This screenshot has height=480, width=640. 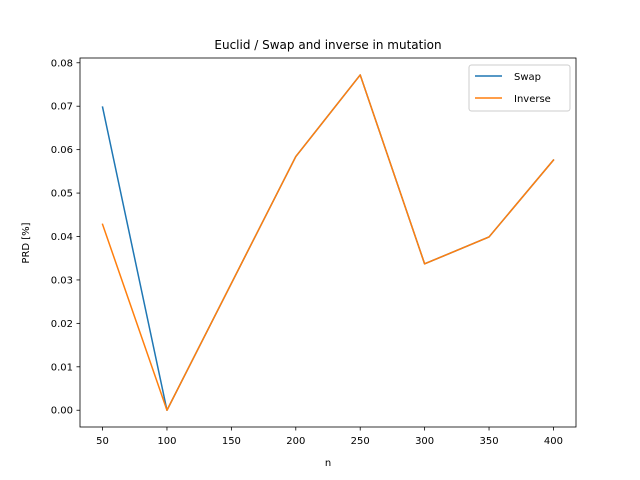 What do you see at coordinates (62, 367) in the screenshot?
I see `y-tick-label: 0.01` at bounding box center [62, 367].